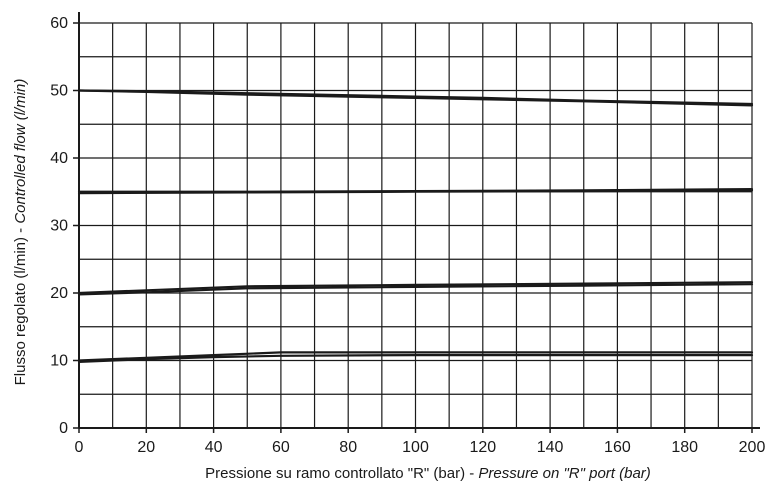  What do you see at coordinates (79, 447) in the screenshot?
I see `x-tick-label: 0` at bounding box center [79, 447].